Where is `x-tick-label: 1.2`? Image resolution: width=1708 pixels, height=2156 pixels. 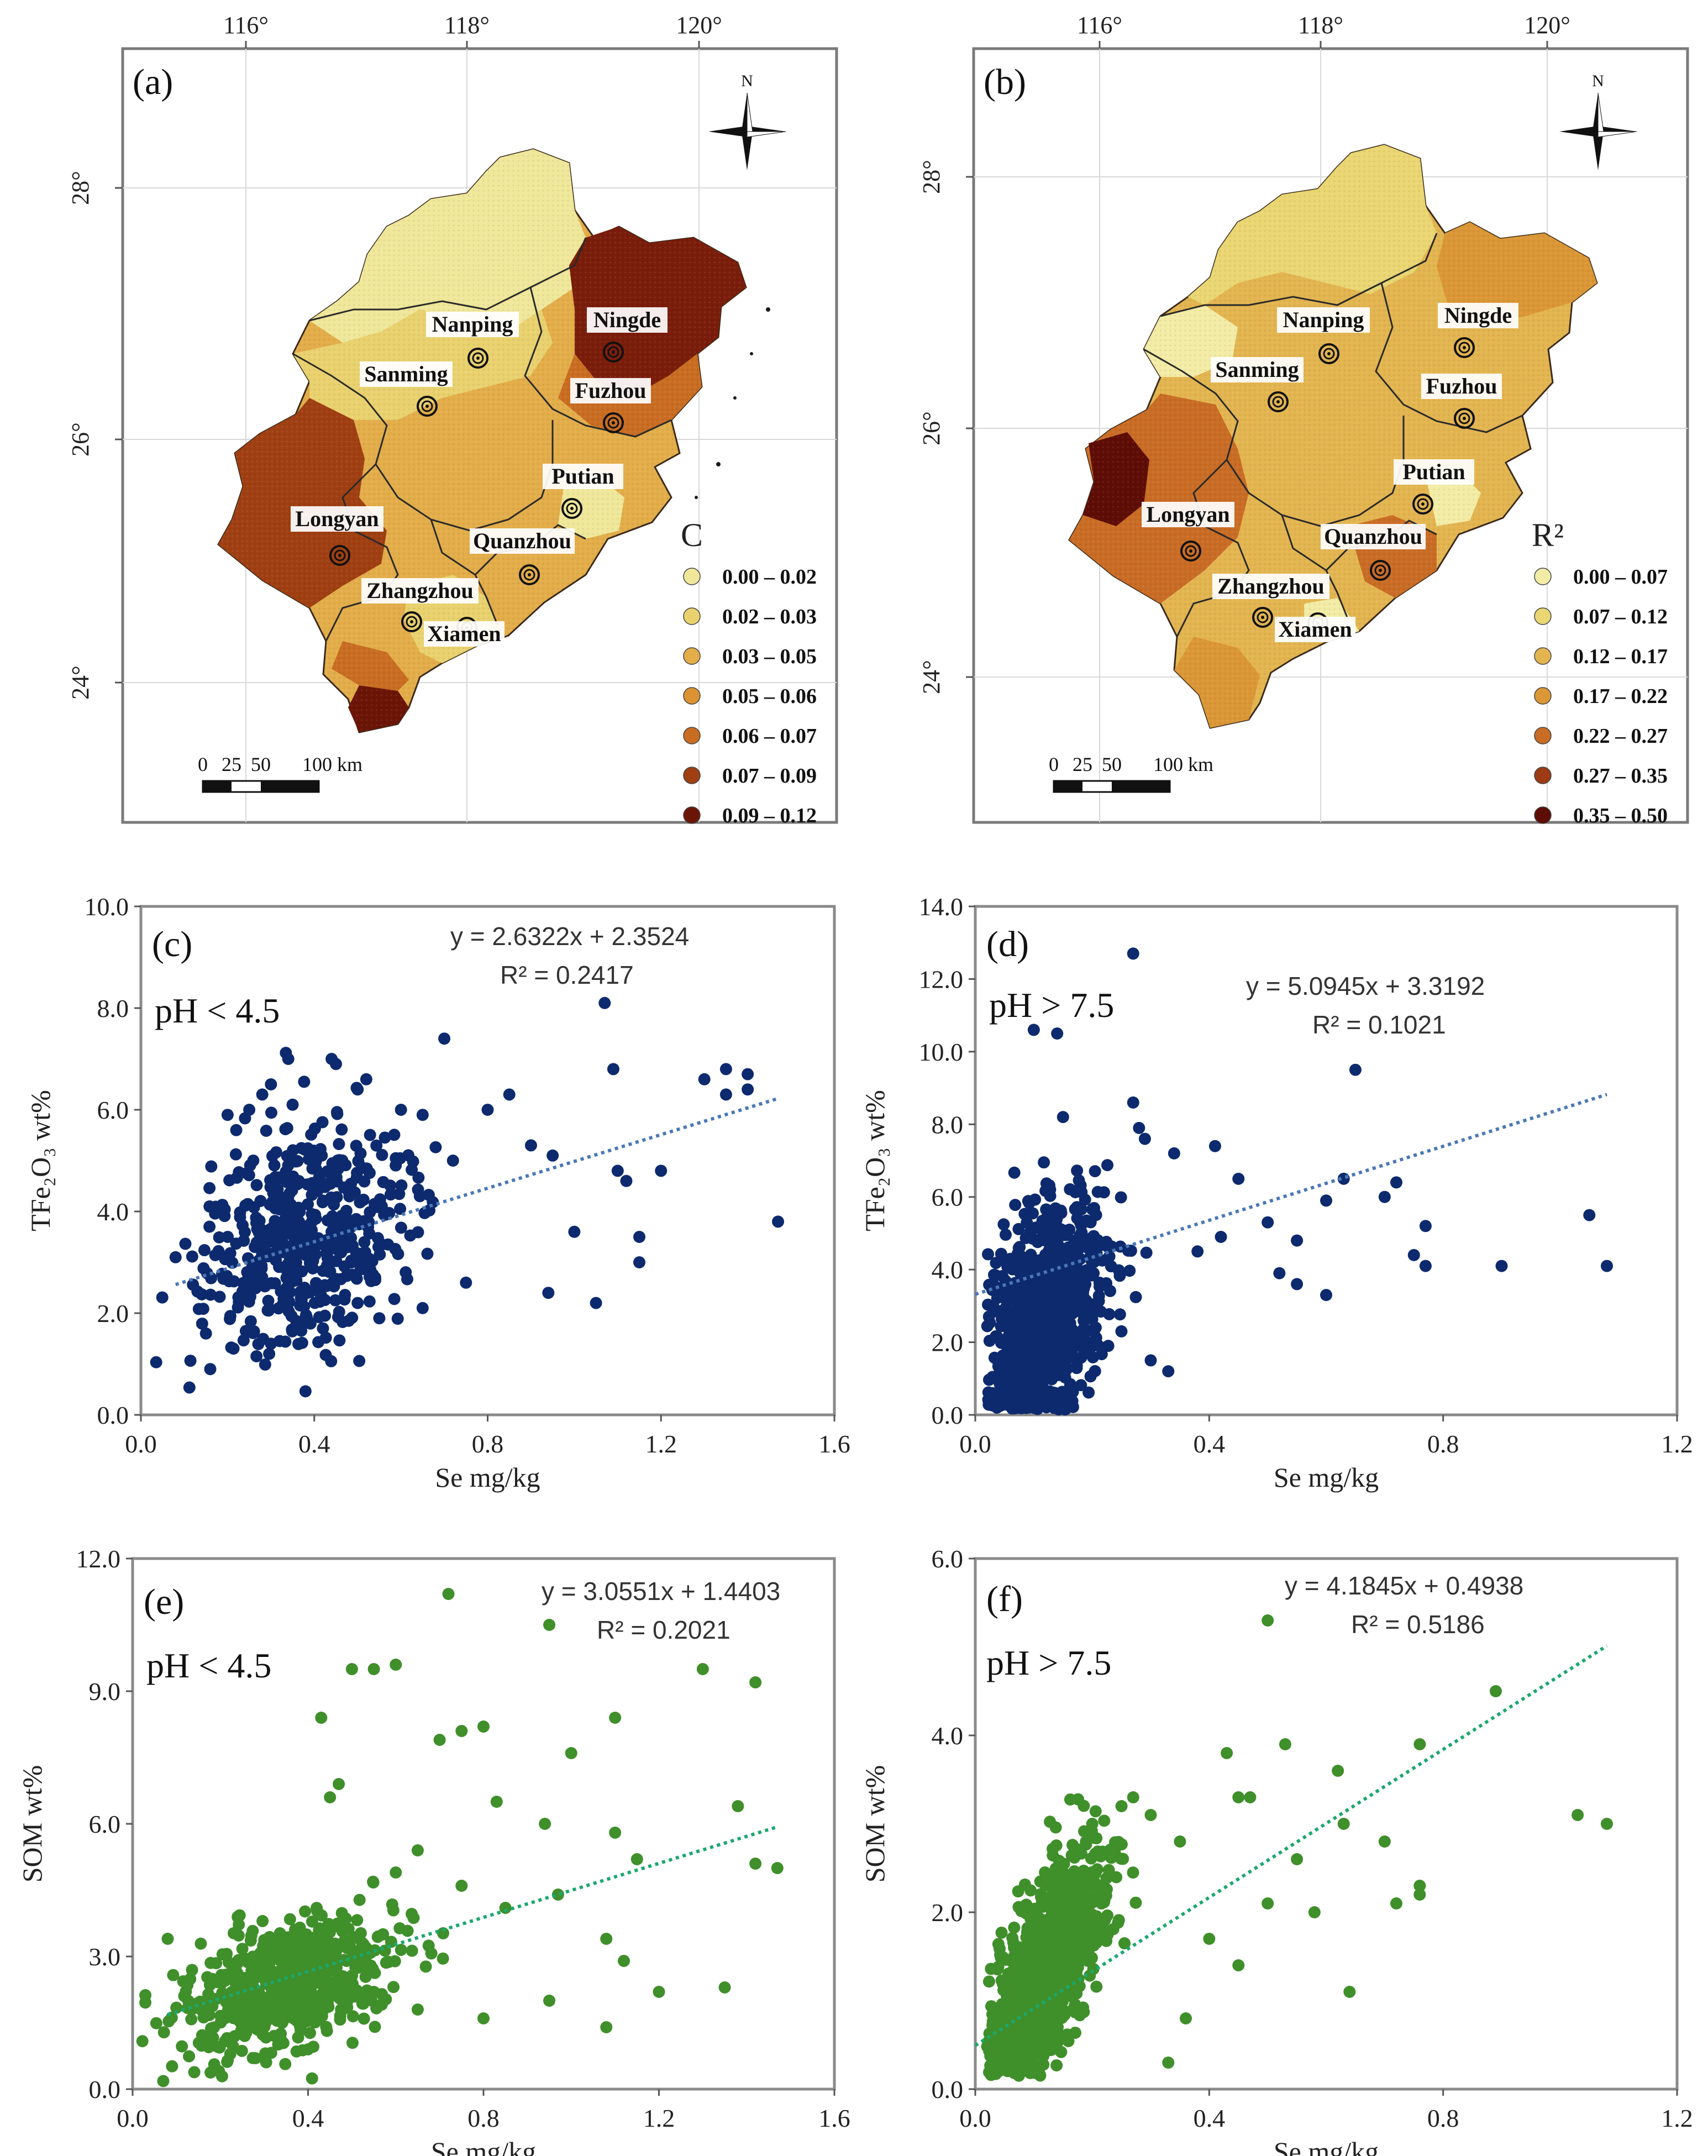 x-tick-label: 1.2 is located at coordinates (659, 2118).